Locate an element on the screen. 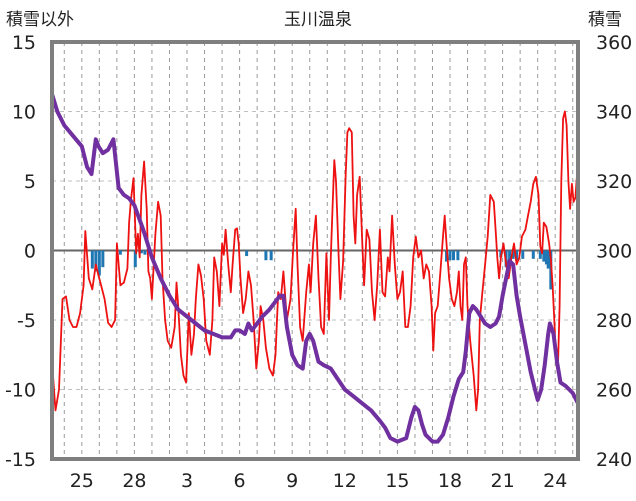 Image resolution: width=636 pixels, height=501 pixels. x-tick-label: 18 is located at coordinates (450, 481).